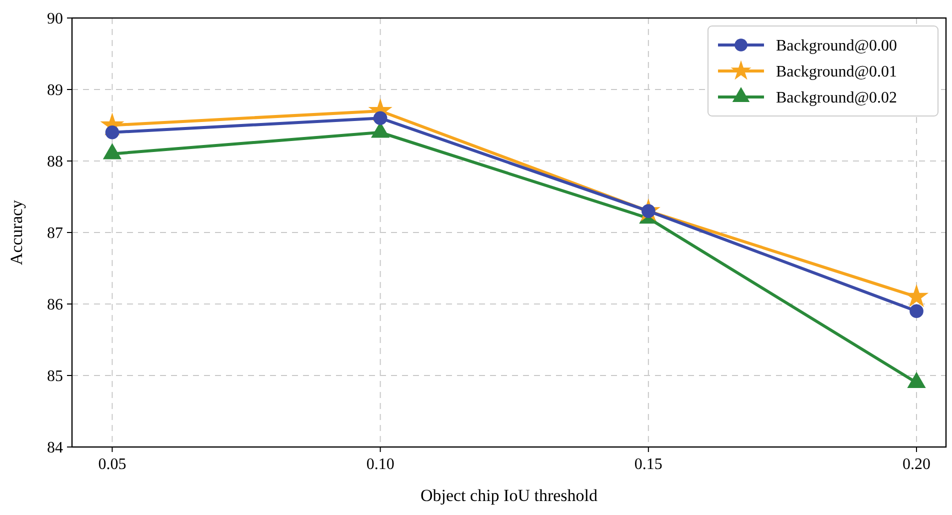 The width and height of the screenshot is (952, 515). I want to click on y-tick-label: 88, so click(55, 162).